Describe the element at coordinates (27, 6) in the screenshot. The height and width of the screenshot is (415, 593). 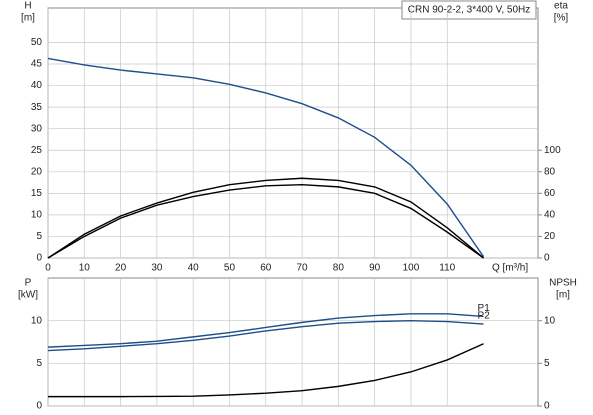
I see `y-axis-label: H` at that location.